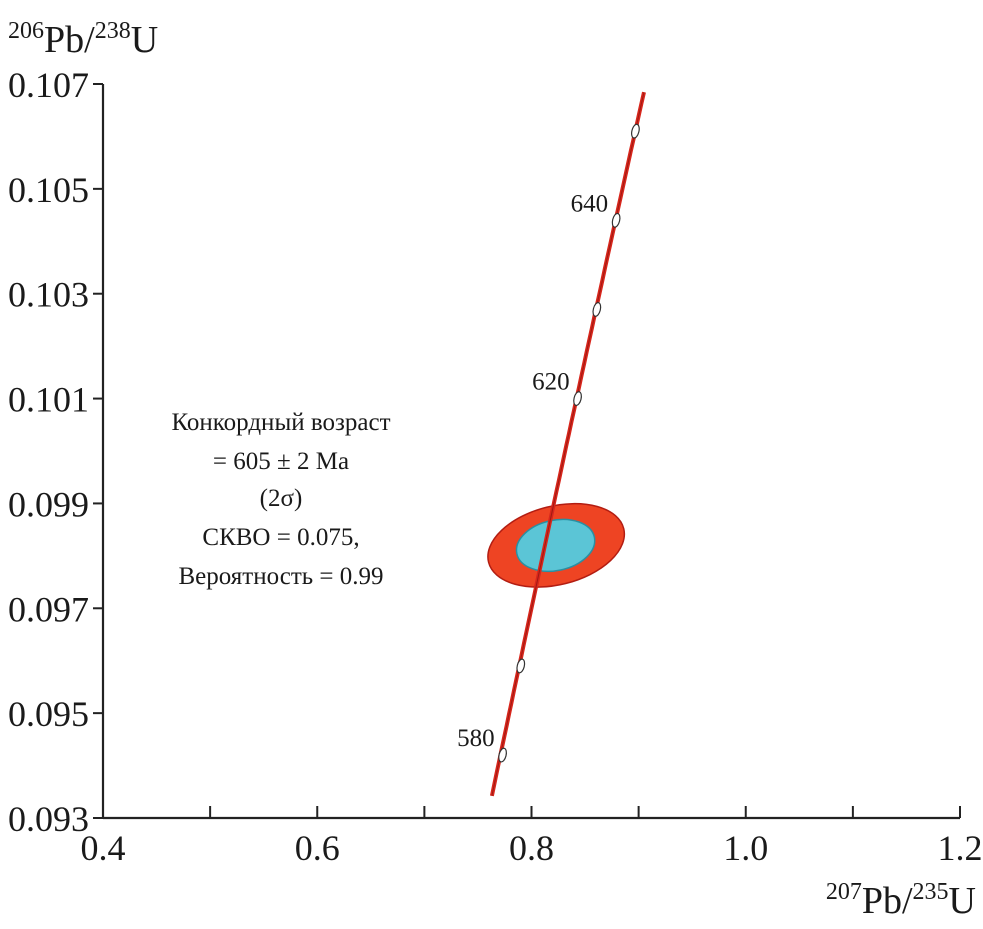  I want to click on concordia-line-core, so click(568, 444).